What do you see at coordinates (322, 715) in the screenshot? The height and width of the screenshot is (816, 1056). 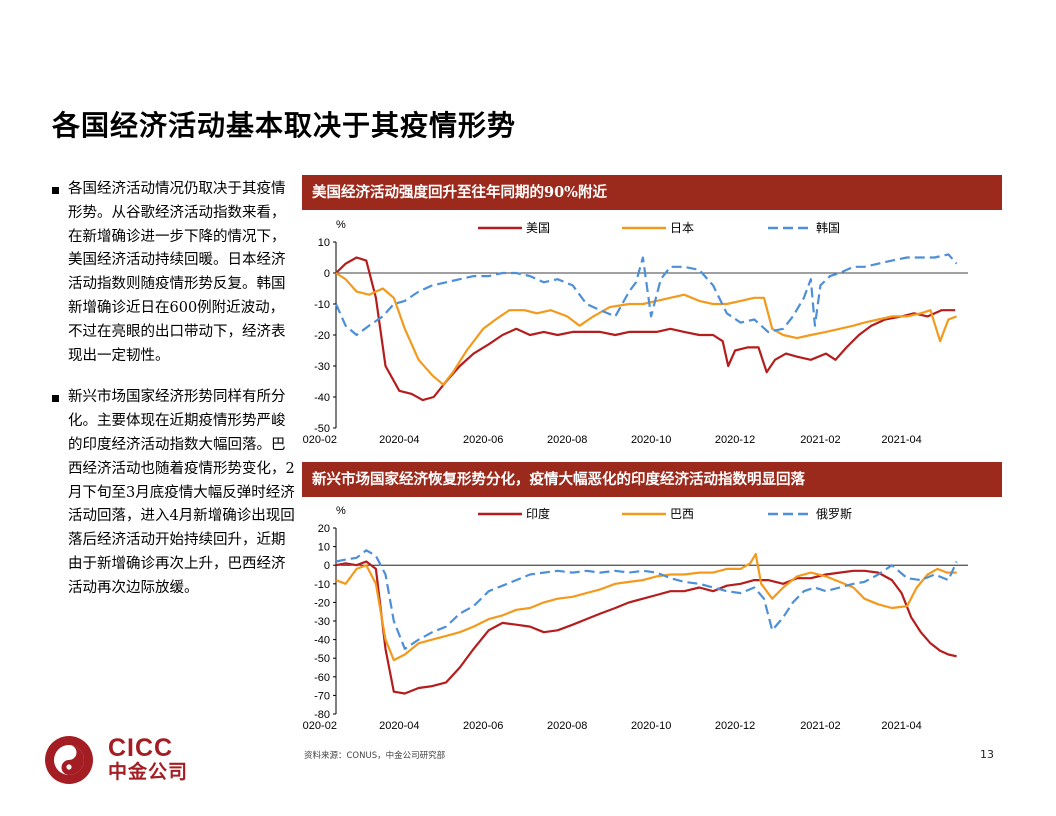 I see `y-tick-label: -80` at bounding box center [322, 715].